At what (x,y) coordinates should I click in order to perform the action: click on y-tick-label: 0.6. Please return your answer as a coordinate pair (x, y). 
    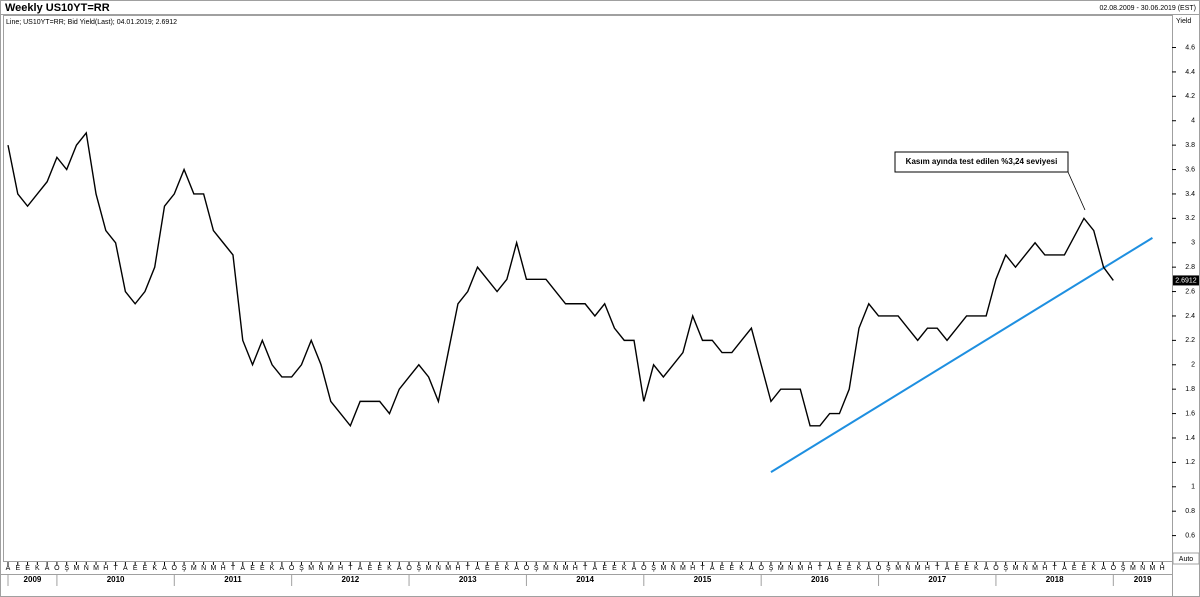
    Looking at the image, I should click on (1190, 535).